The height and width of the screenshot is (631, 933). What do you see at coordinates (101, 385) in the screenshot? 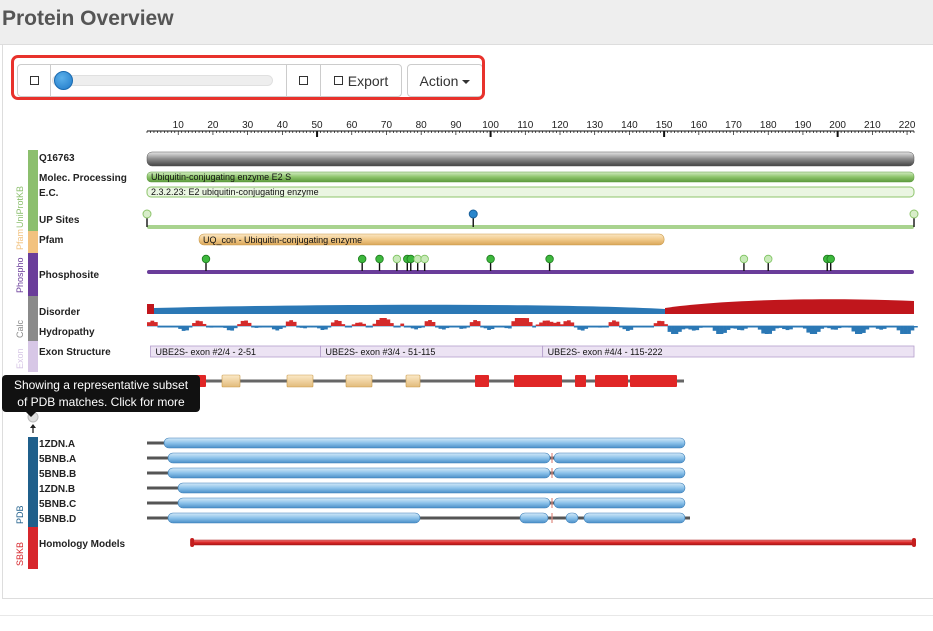
I see `tooltip-line-1: Showing a representative subset` at bounding box center [101, 385].